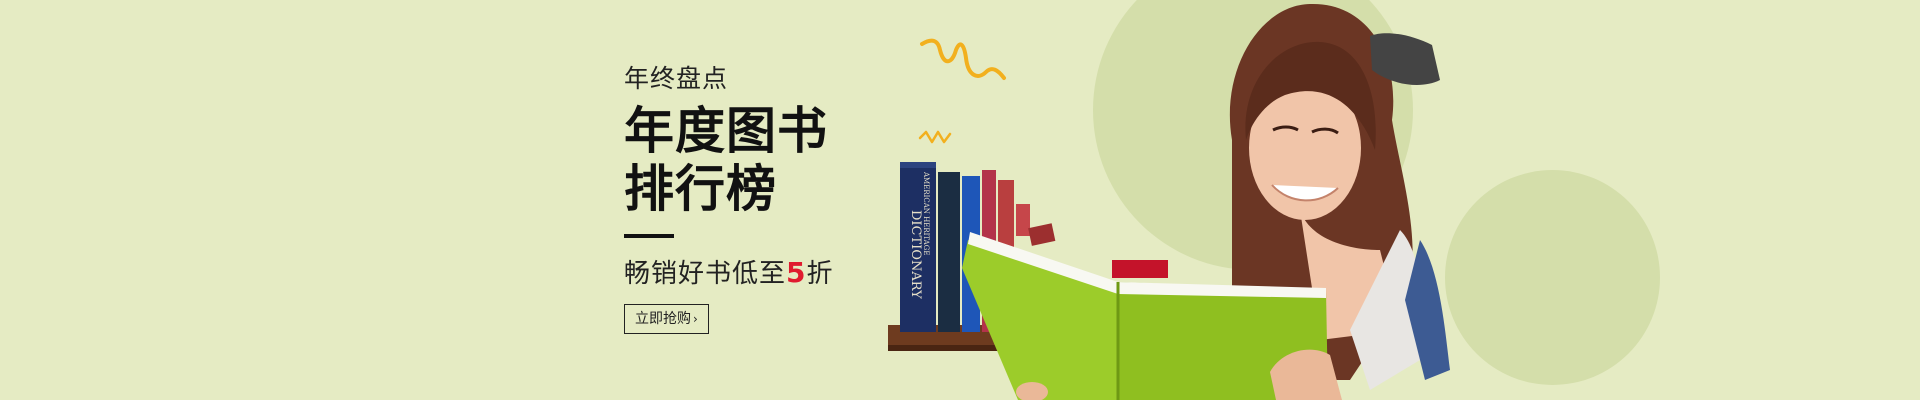 This screenshot has height=400, width=1920. What do you see at coordinates (915, 254) in the screenshot?
I see `dictionary-spine-title: DICTIONARY` at bounding box center [915, 254].